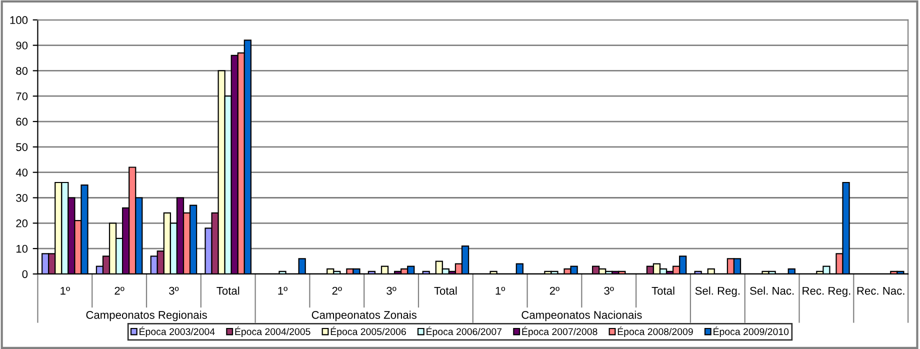 Image resolution: width=920 pixels, height=349 pixels. I want to click on text: Campeonatos Nacionais, so click(582, 316).